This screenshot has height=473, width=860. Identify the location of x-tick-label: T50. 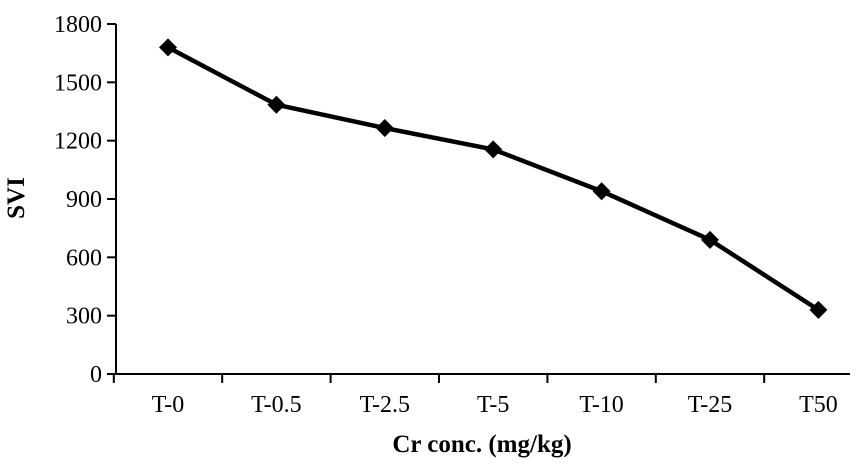
(818, 405).